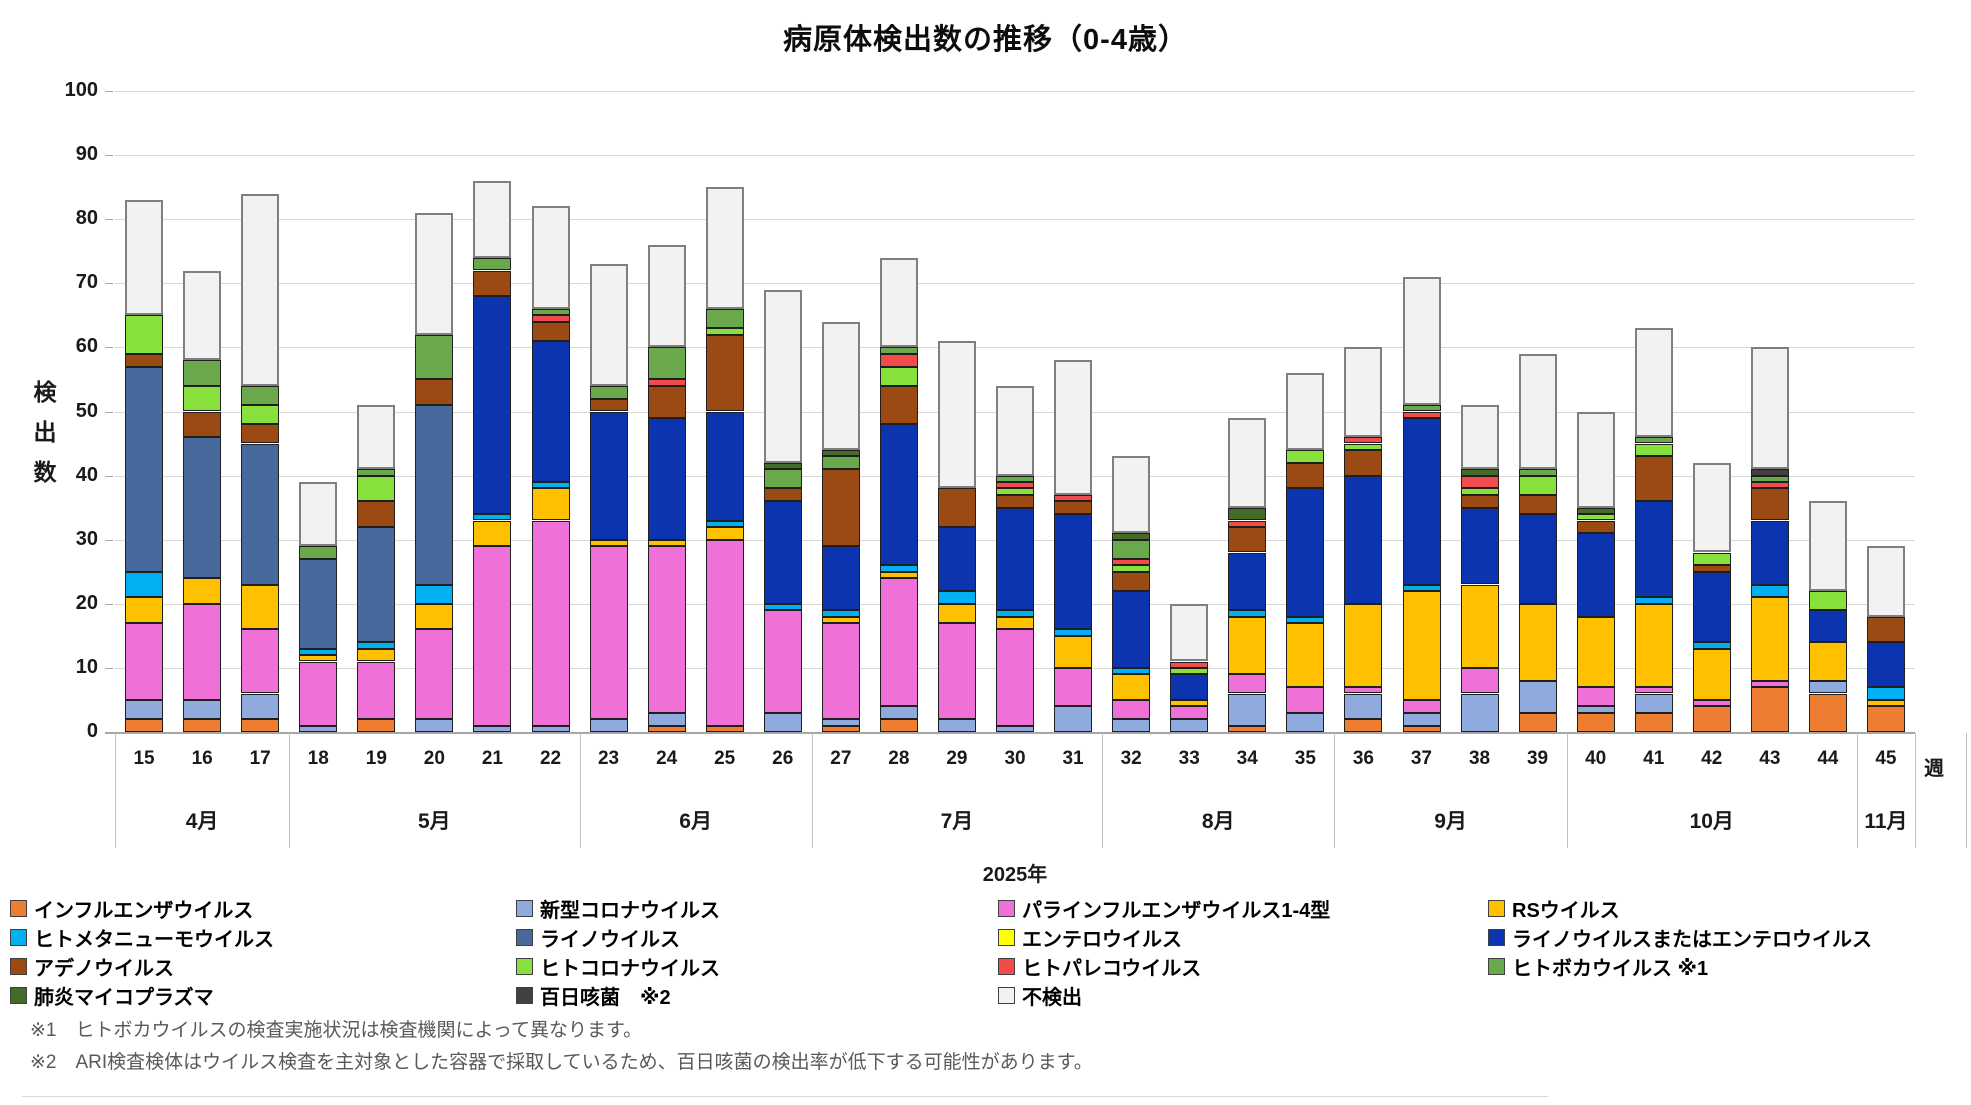 The width and height of the screenshot is (1971, 1105). What do you see at coordinates (336, 1030) in the screenshot?
I see `footnote-1: ※1 ヒトボカウイルスの検査実施状況は検査機関によって異なります。` at bounding box center [336, 1030].